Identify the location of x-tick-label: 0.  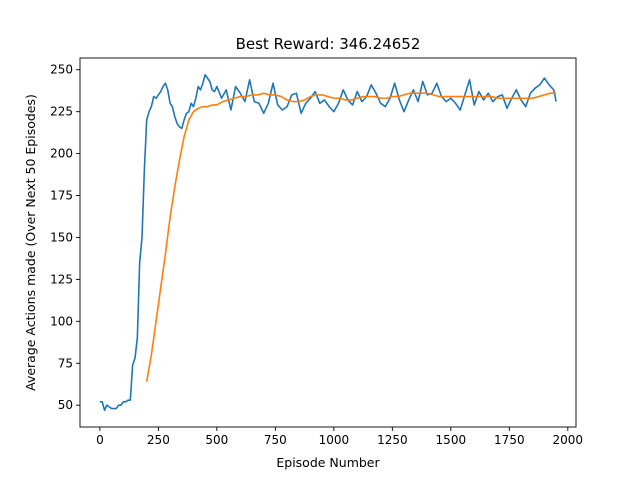
(100, 440).